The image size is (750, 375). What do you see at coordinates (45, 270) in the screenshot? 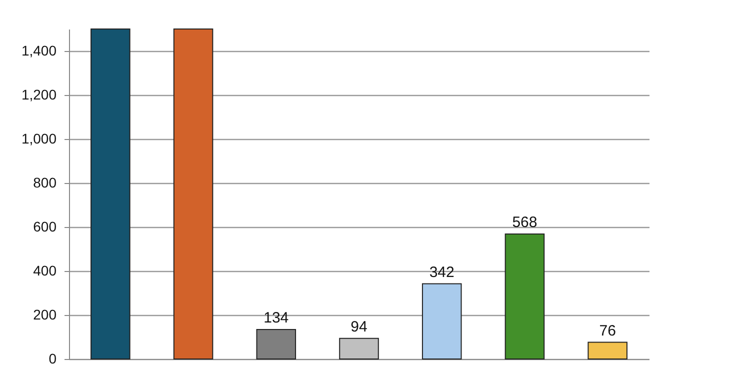
I see `y-tick-label: 400` at bounding box center [45, 270].